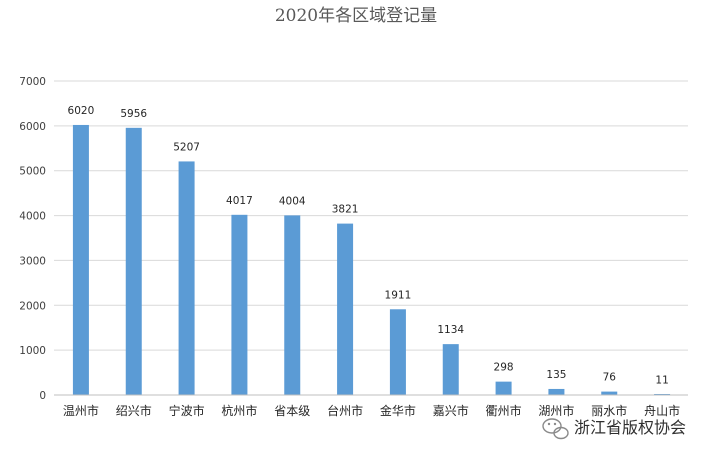 The image size is (713, 458). I want to click on data-label: 298, so click(504, 368).